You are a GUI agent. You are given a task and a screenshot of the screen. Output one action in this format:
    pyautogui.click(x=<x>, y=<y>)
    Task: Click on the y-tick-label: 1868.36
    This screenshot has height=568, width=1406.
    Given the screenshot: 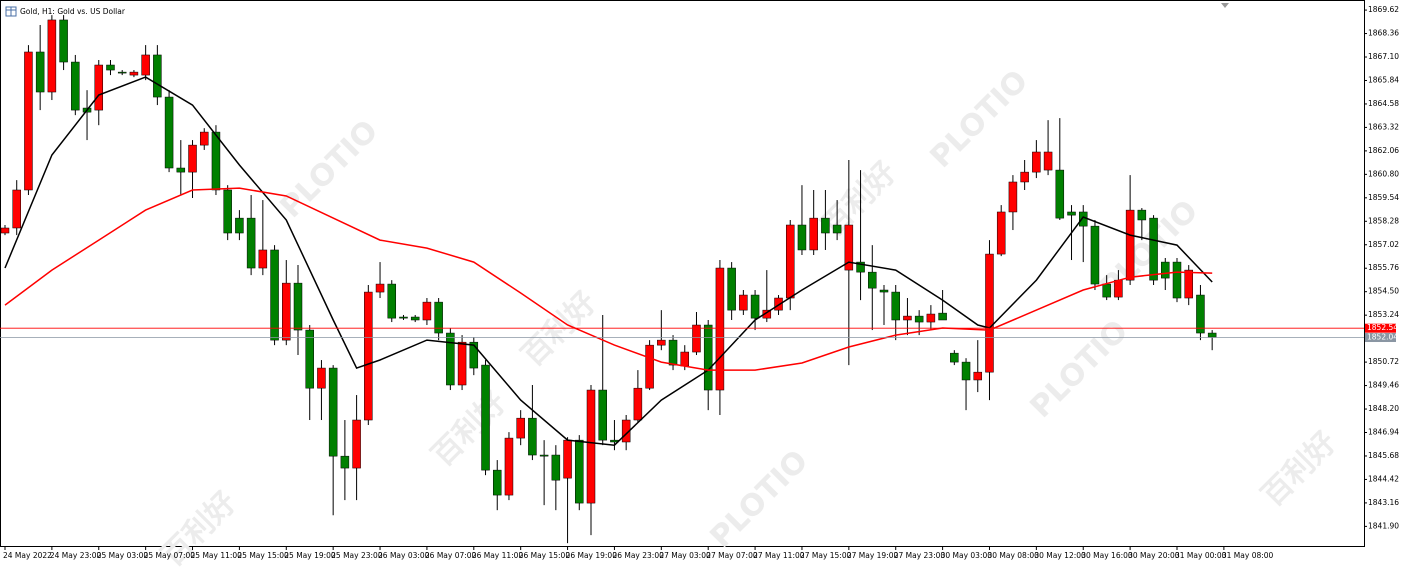 What is the action you would take?
    pyautogui.click(x=1383, y=33)
    